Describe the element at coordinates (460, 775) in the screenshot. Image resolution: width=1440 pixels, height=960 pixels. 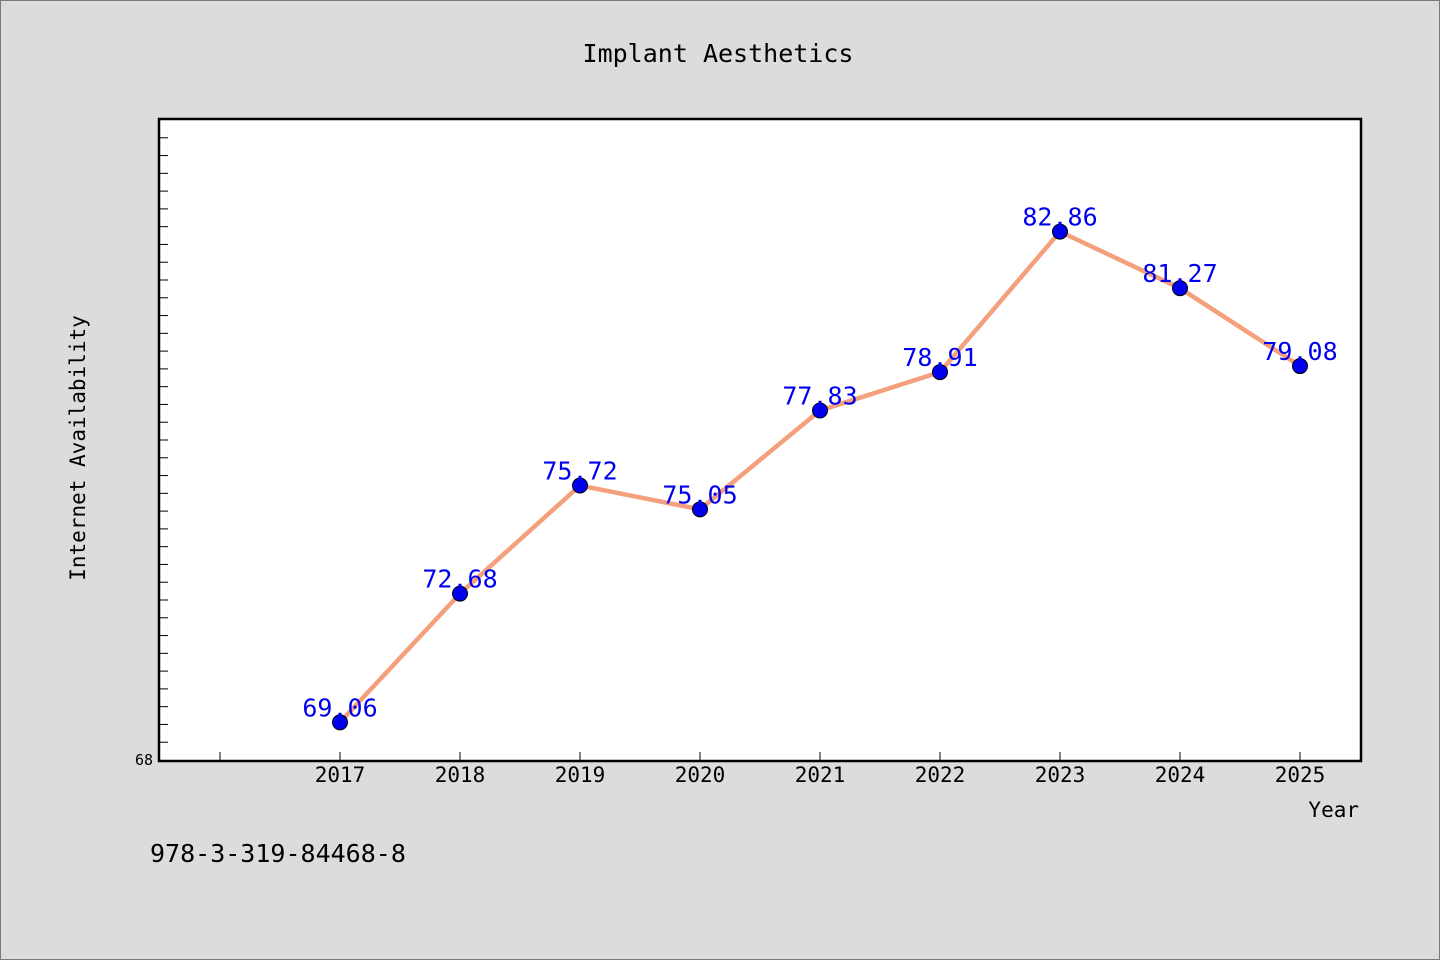
I see `x-tick-label: 2018` at that location.